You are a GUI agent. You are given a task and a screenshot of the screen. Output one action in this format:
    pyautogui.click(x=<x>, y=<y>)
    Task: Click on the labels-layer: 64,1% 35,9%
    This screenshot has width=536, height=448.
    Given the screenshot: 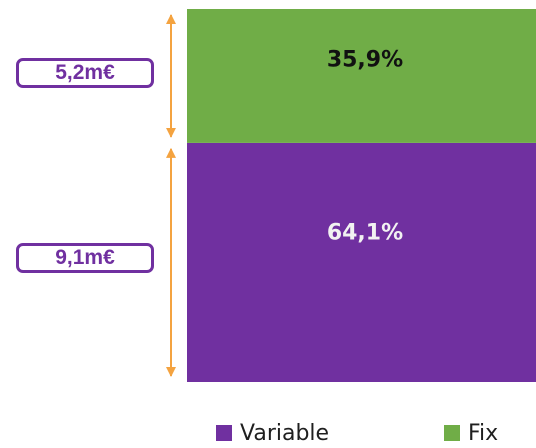 What is the action you would take?
    pyautogui.click(x=365, y=147)
    